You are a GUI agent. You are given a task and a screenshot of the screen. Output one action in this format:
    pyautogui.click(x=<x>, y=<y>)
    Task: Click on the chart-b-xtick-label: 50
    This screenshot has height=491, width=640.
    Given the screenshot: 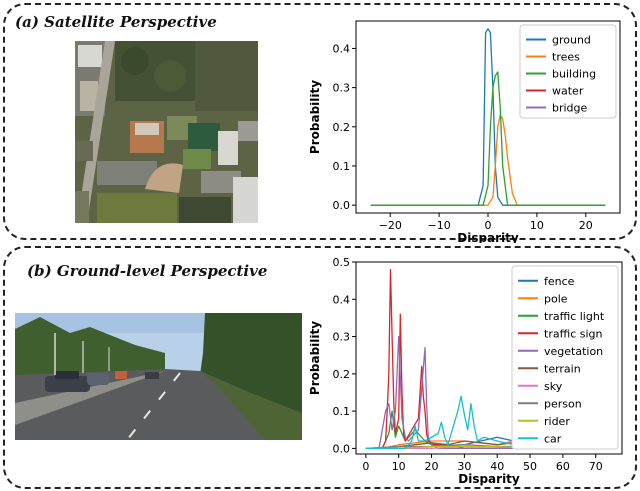 What is the action you would take?
    pyautogui.click(x=530, y=466)
    